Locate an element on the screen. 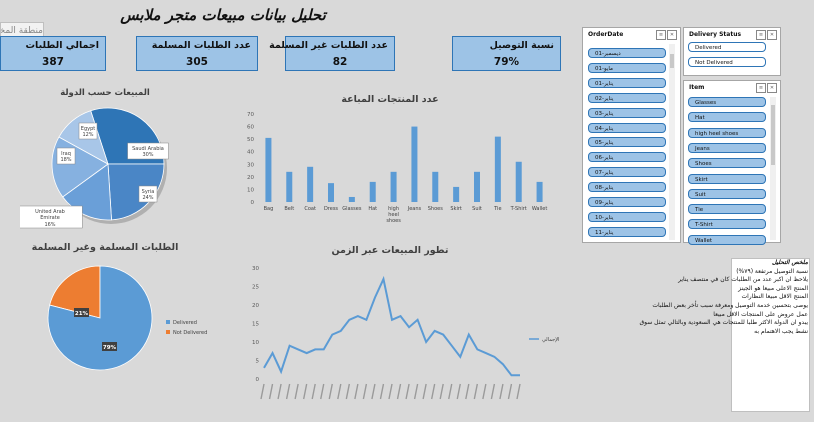 The image size is (814, 422). slicer-item: يناير-03 is located at coordinates (627, 112).